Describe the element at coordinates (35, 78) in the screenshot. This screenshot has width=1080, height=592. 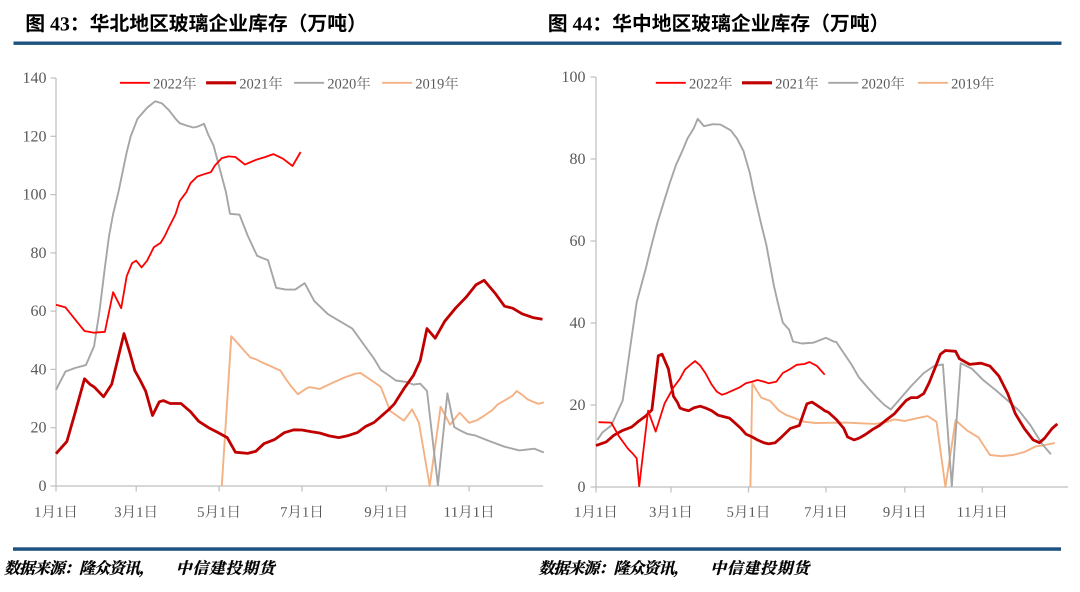
I see `svg-text: 140` at that location.